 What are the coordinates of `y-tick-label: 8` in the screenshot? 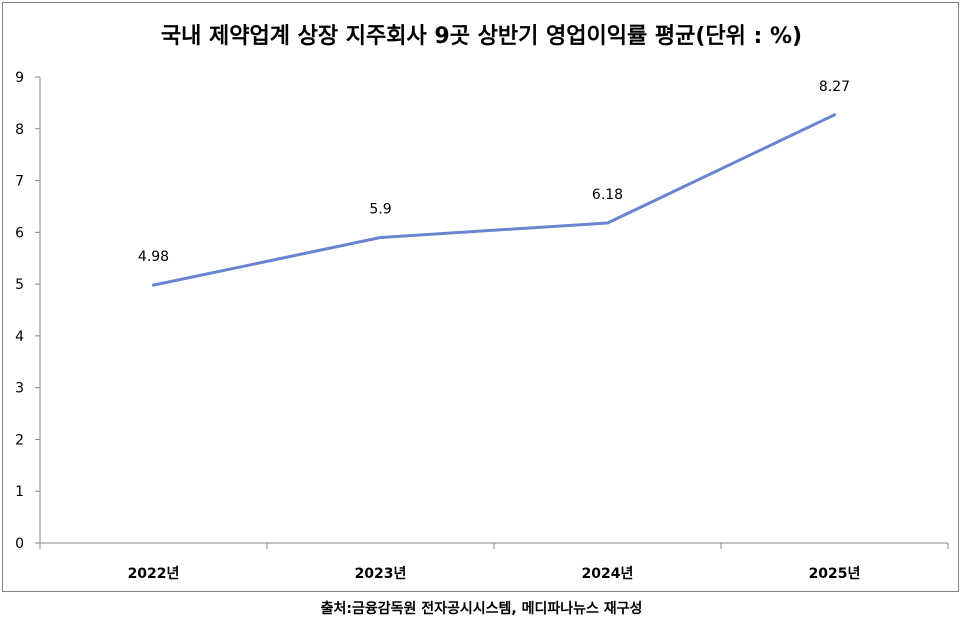 It's located at (19, 130).